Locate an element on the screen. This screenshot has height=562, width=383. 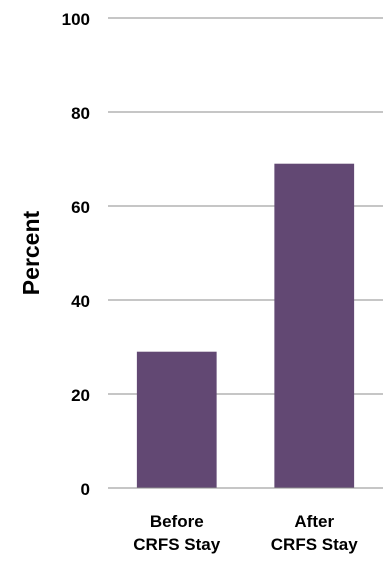
y-axis-label: Percent is located at coordinates (31, 252).